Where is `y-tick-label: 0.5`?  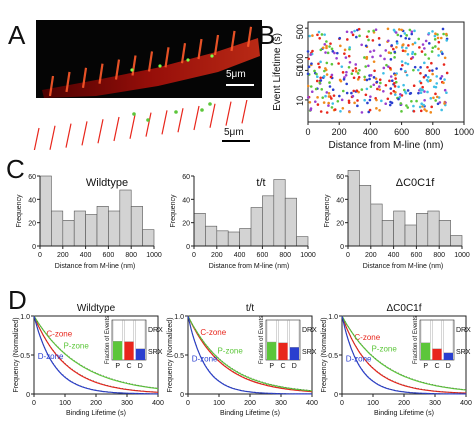 y-tick-label: 0.5 is located at coordinates (179, 356).